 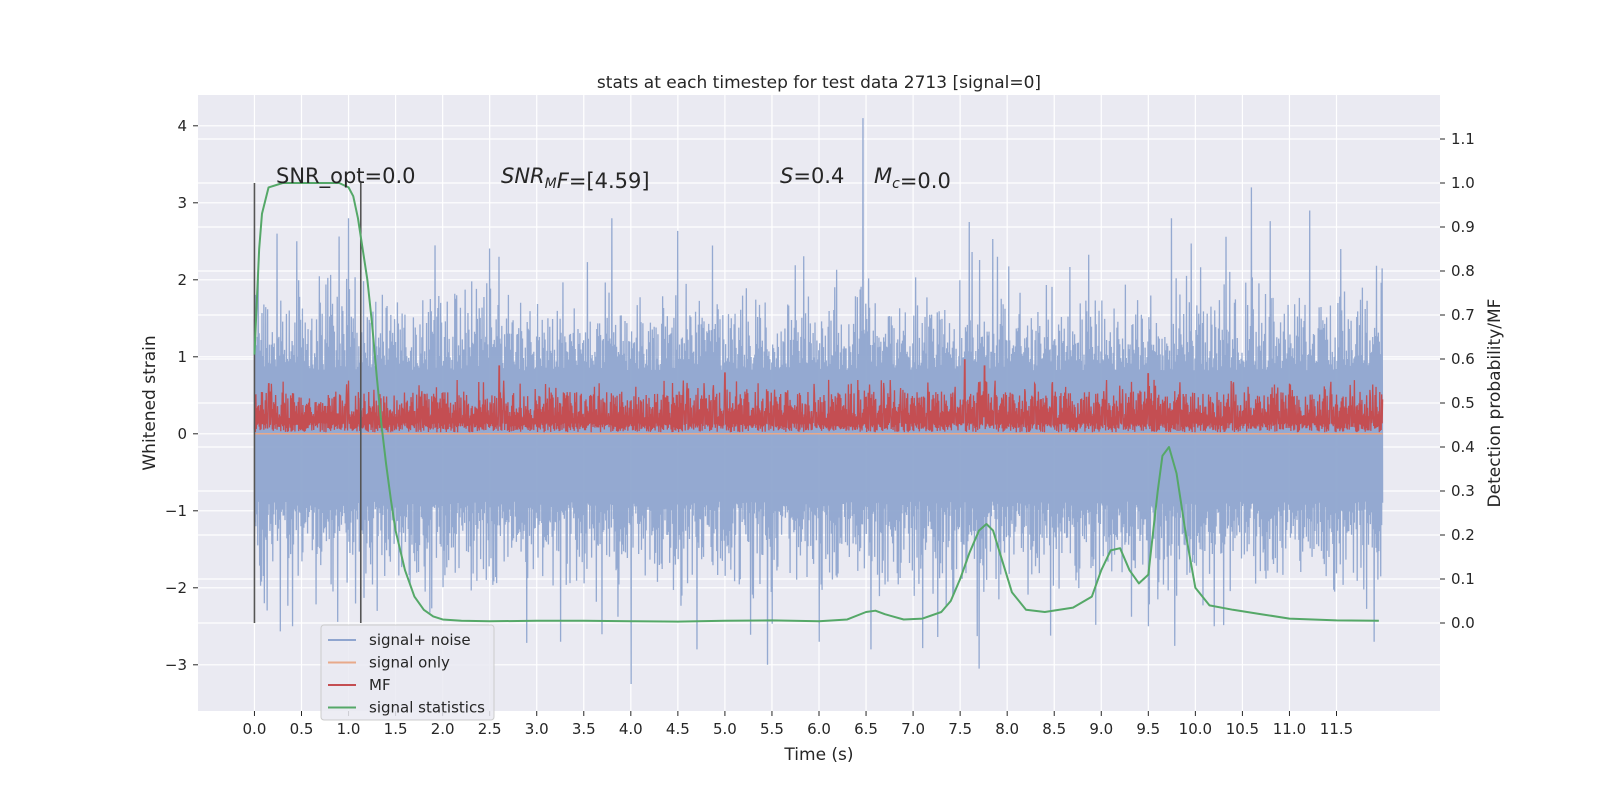 I want to click on y-tick-label-left: 2, so click(x=182, y=280).